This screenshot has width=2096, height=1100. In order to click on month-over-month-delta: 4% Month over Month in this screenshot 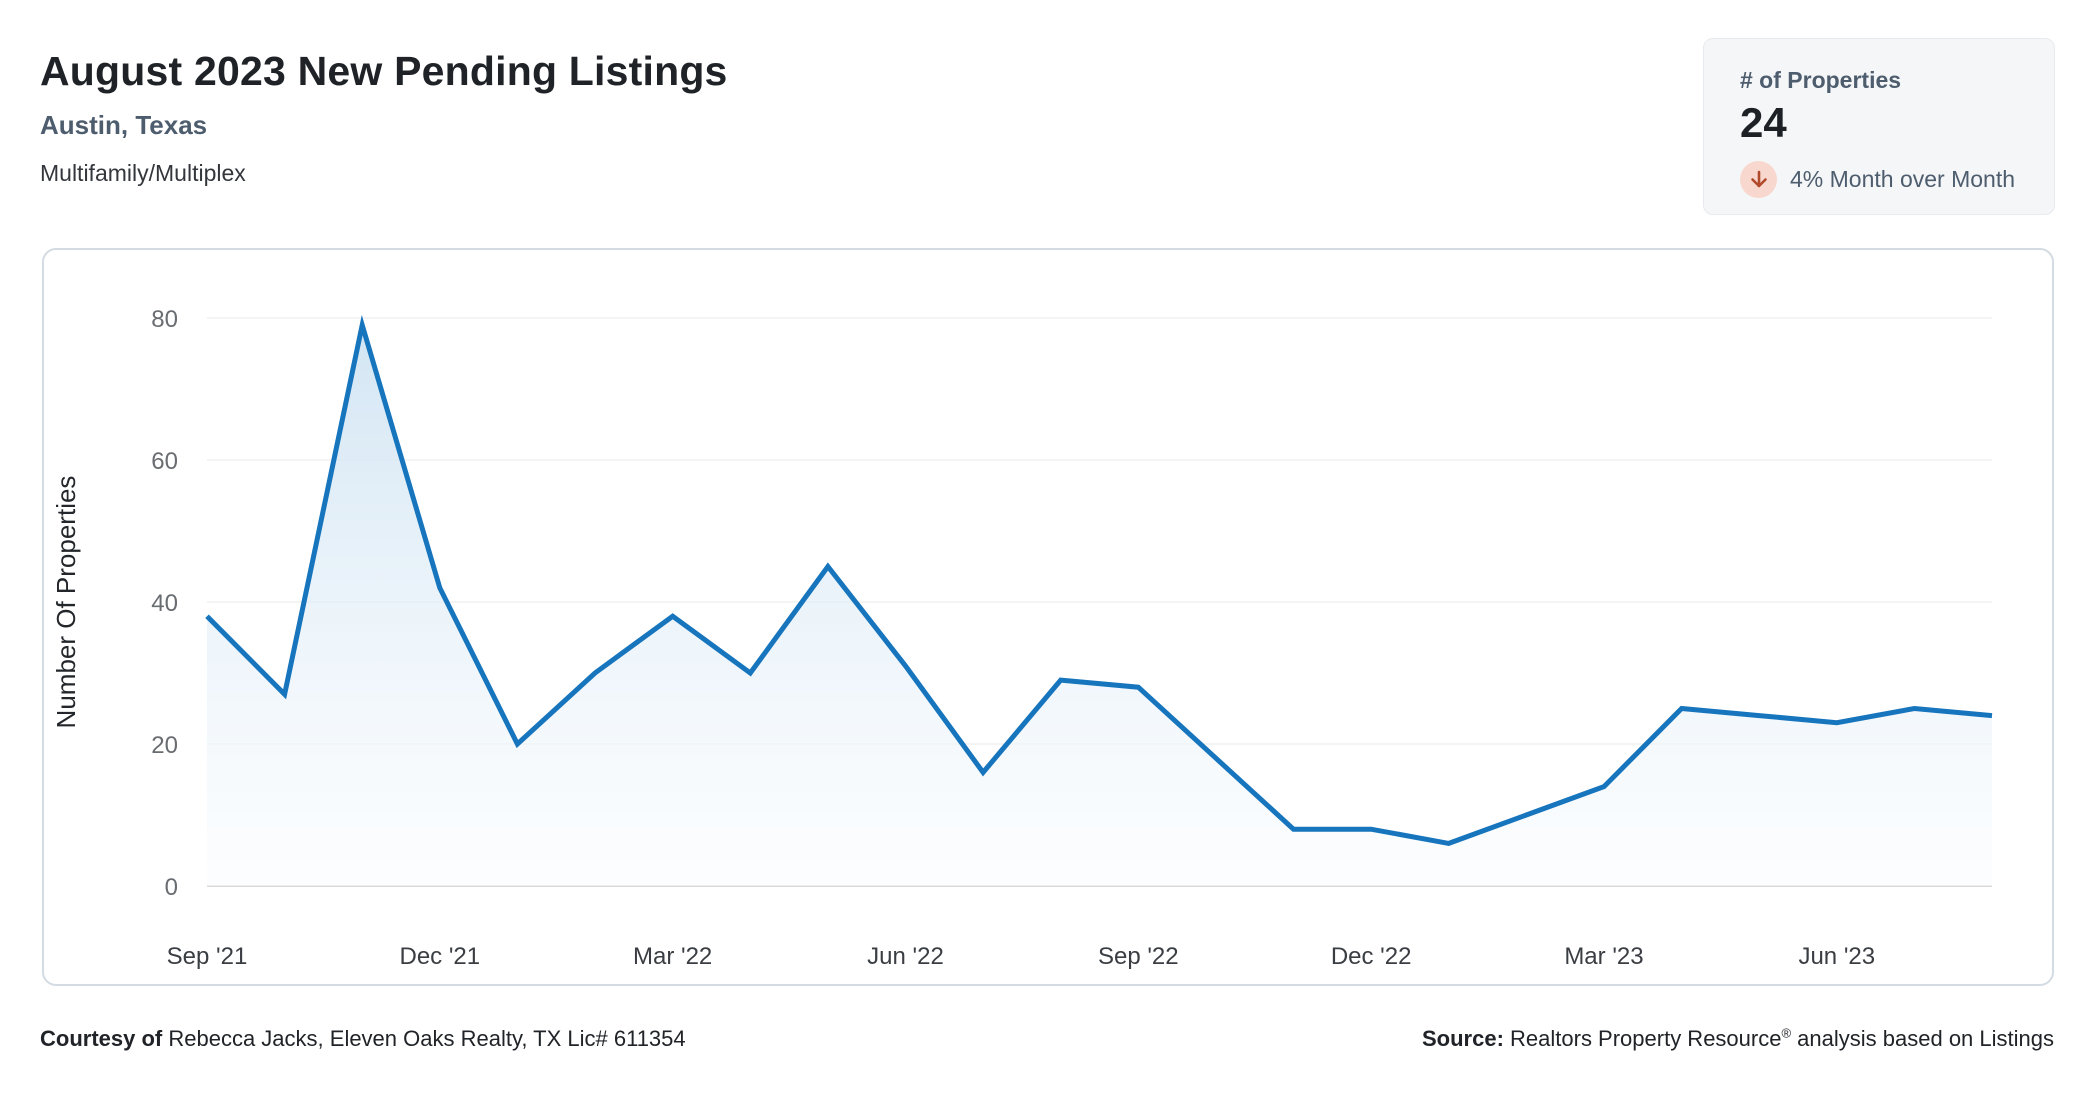, I will do `click(1877, 179)`.